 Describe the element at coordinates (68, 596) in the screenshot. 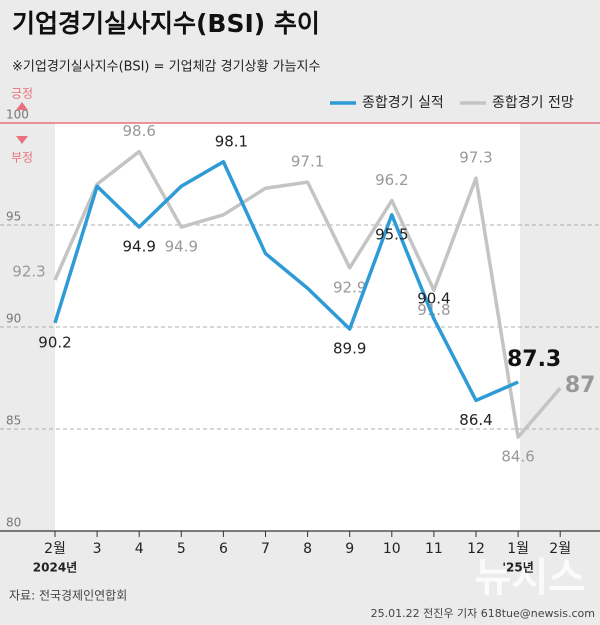

I see `source: 자료: 전국경제인연합회` at that location.